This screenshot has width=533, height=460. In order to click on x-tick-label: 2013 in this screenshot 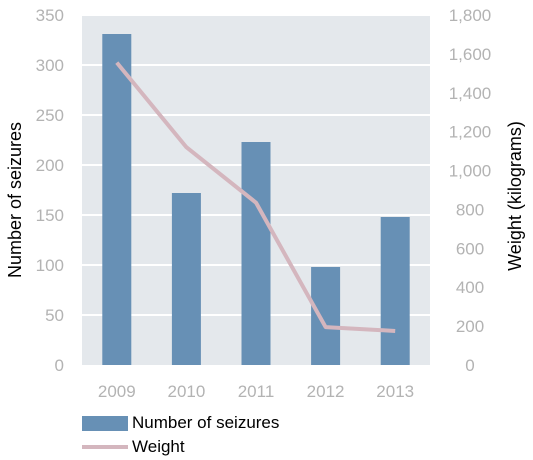, I will do `click(395, 391)`.